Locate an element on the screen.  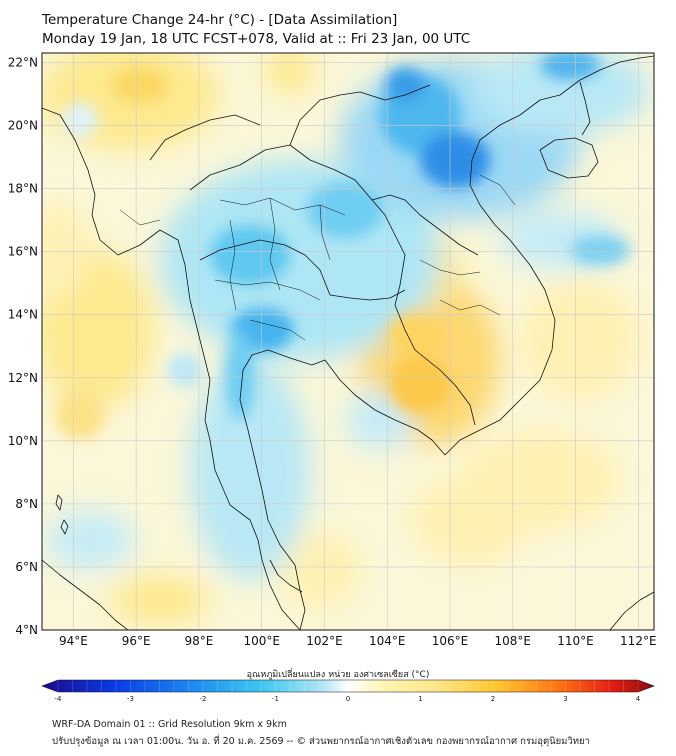
latitude-labels: 22°N 20°N 18°N 16°N 14°N 12°N 10°N 8°N 6°N 4°N is located at coordinates (23, 346).